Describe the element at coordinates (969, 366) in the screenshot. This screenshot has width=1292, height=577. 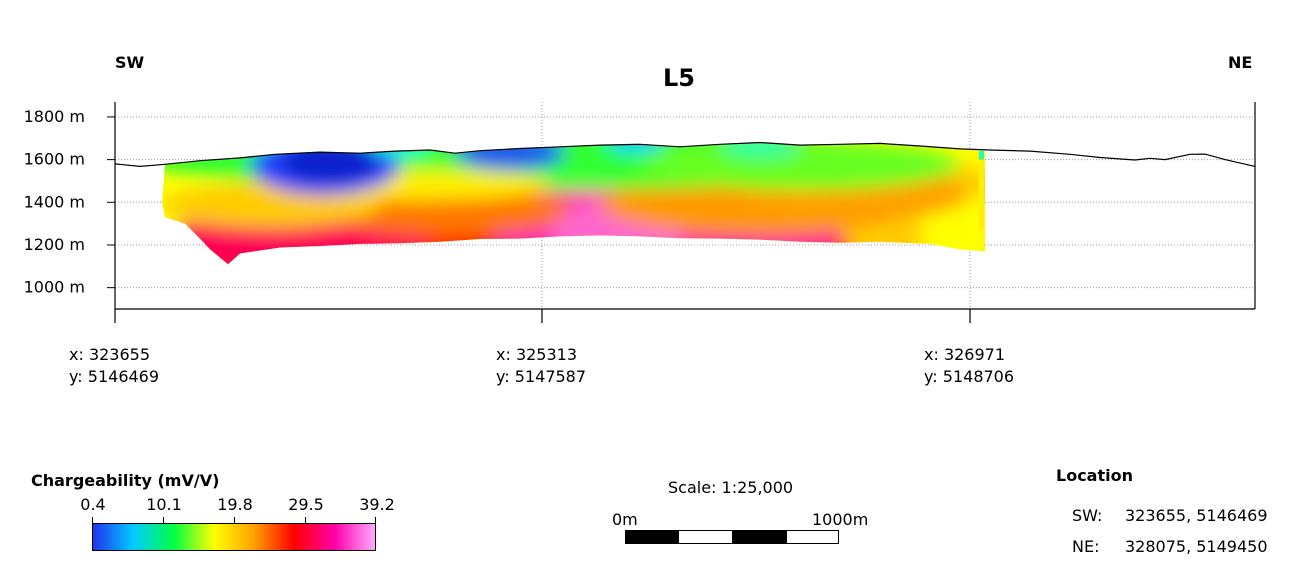
I see `x-label-3: x: 326971 y: 5148706` at that location.